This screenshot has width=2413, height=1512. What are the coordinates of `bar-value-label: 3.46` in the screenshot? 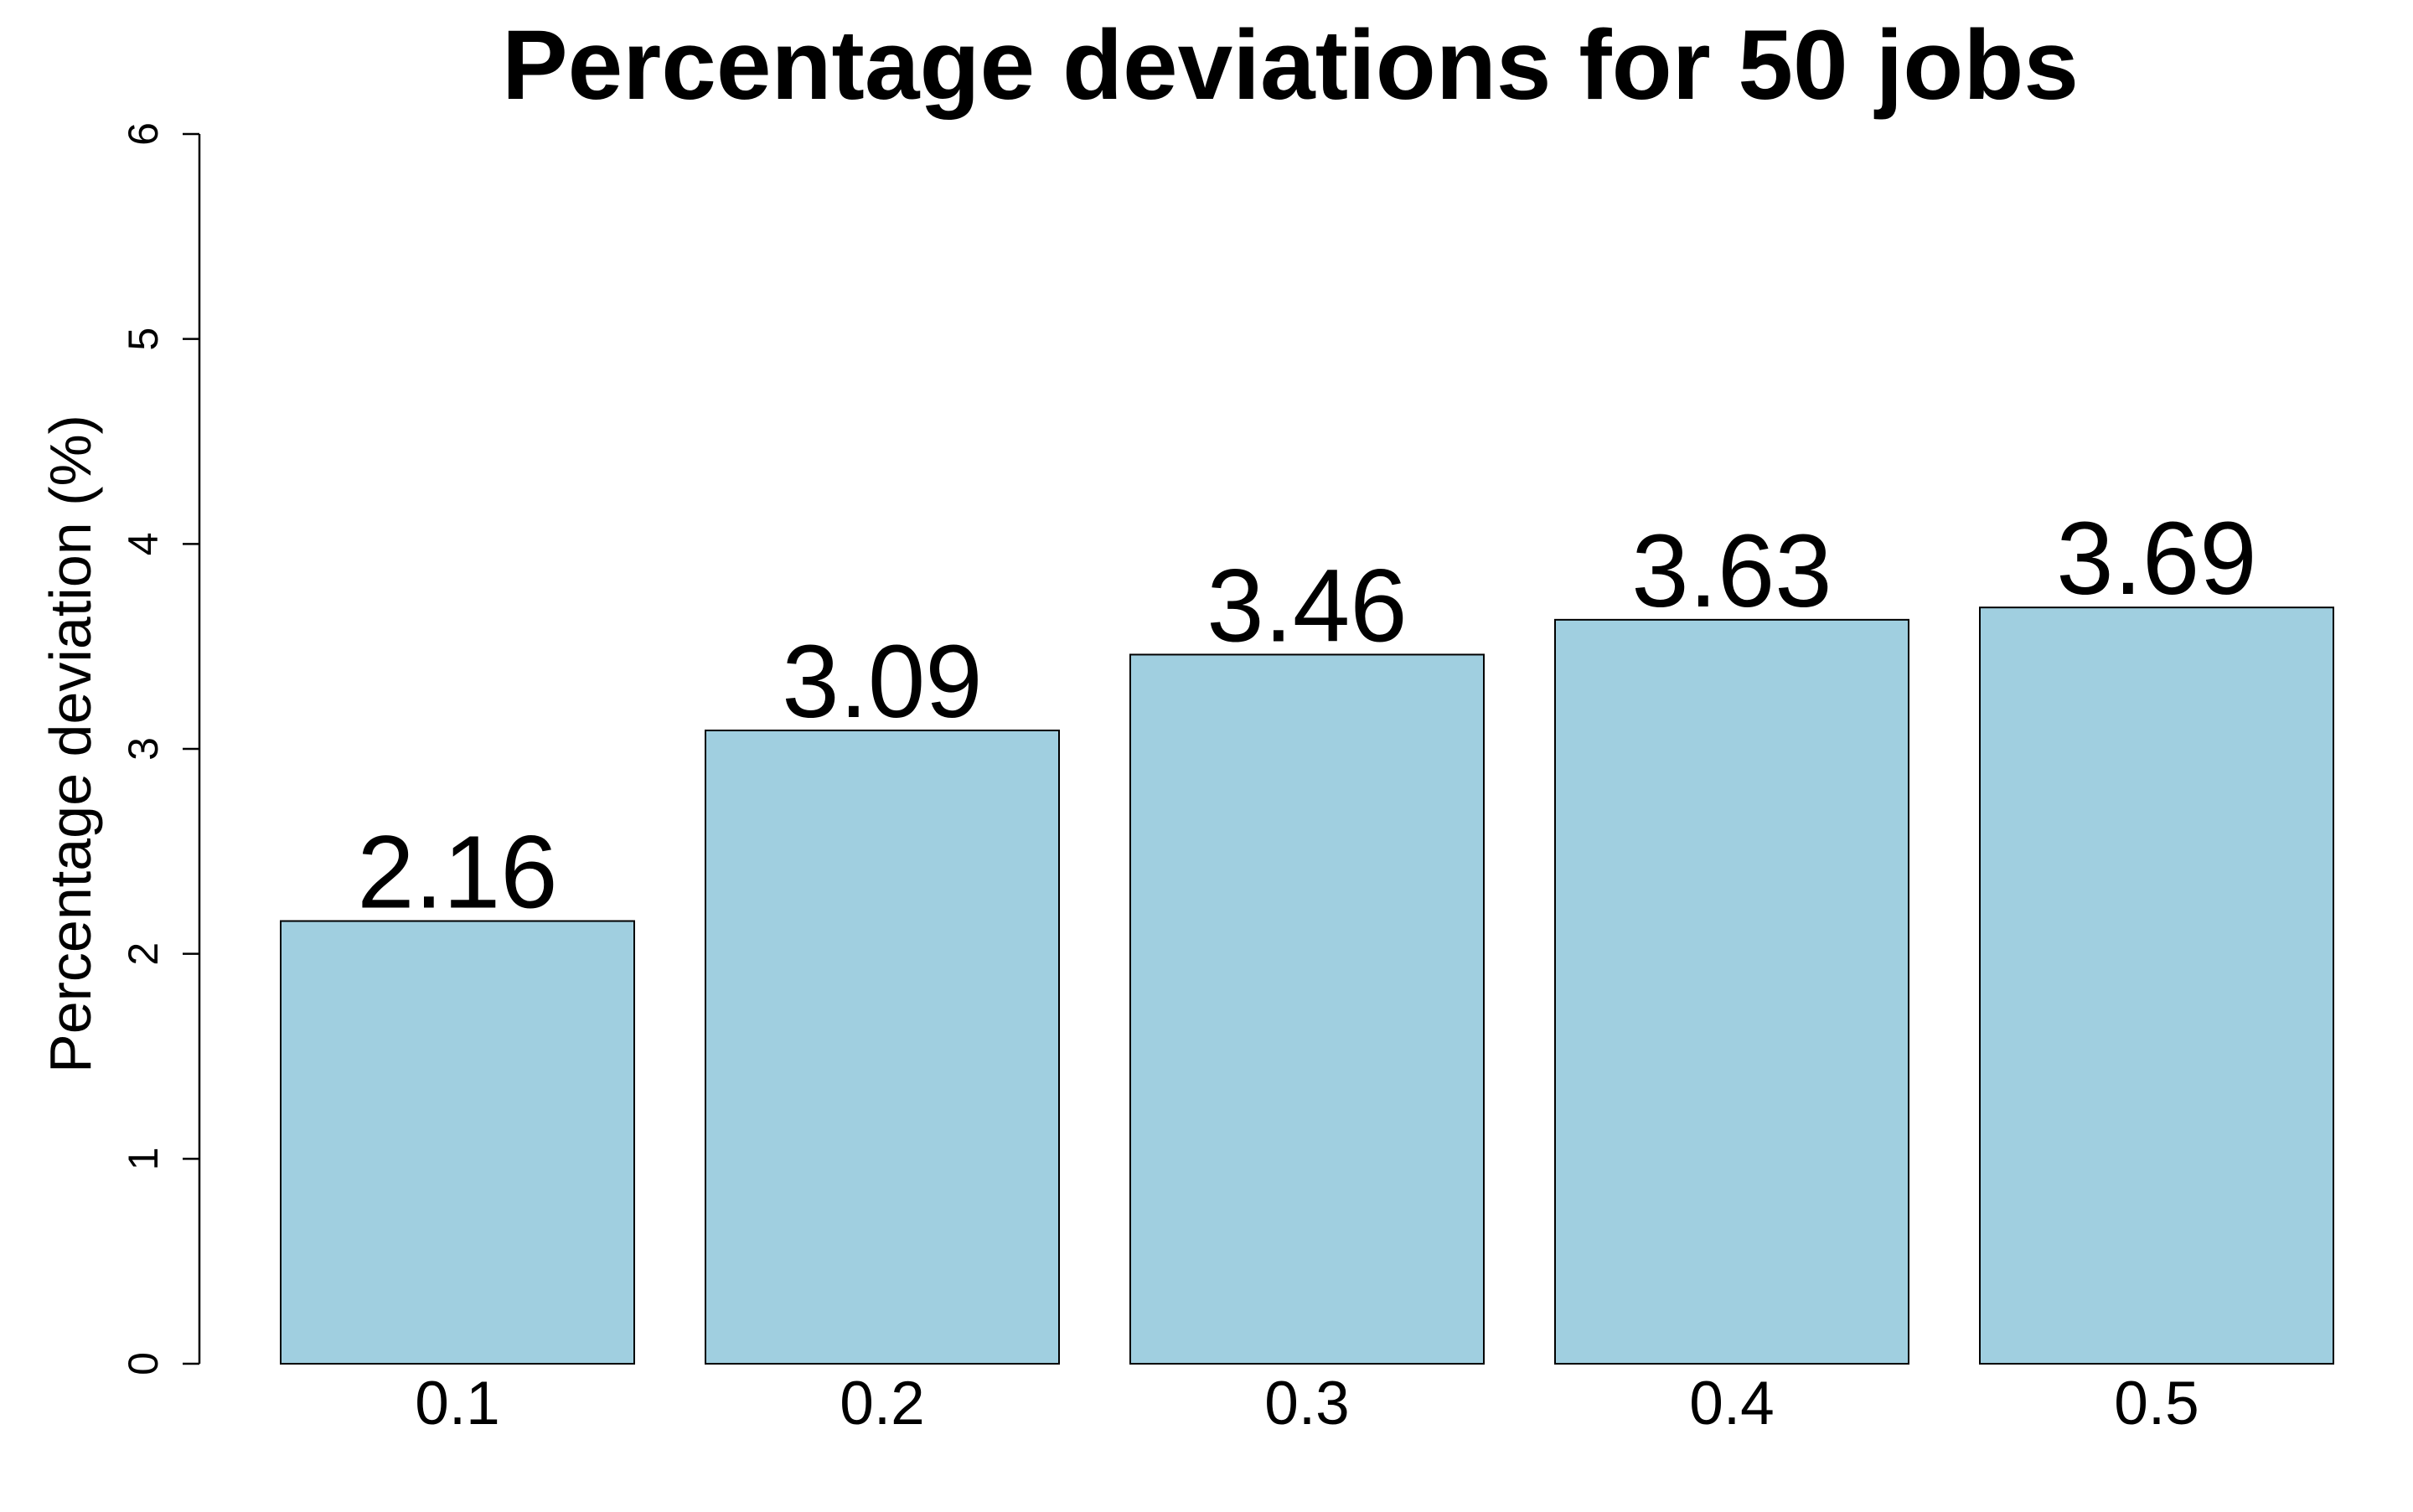 It's located at (1306, 606).